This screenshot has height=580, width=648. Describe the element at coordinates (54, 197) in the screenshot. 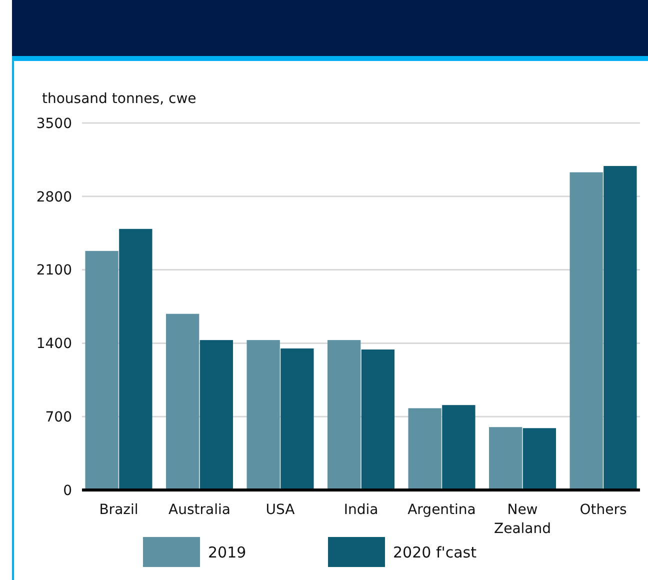

I see `y-tick-label: 2800` at that location.